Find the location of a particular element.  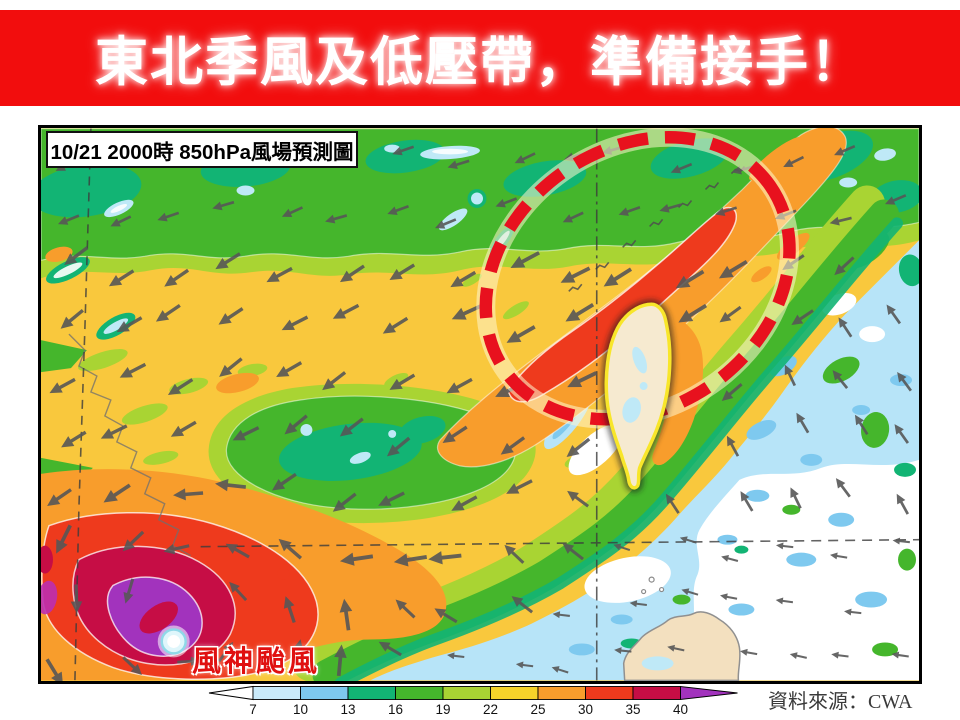

svg-text: 30 is located at coordinates (585, 709).